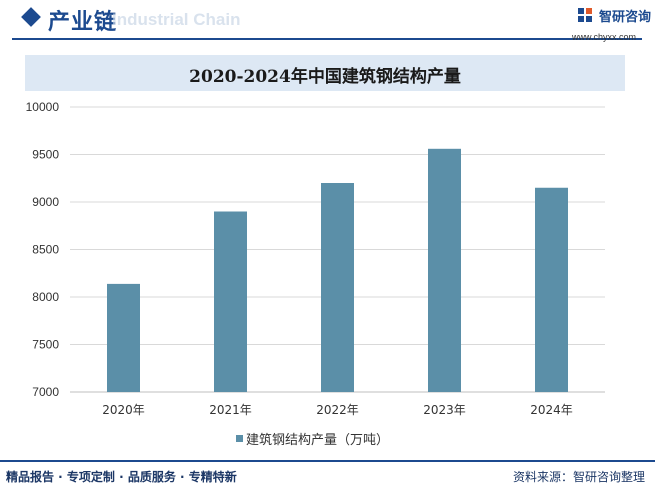  What do you see at coordinates (327, 39) in the screenshot?
I see `header-divider` at bounding box center [327, 39].